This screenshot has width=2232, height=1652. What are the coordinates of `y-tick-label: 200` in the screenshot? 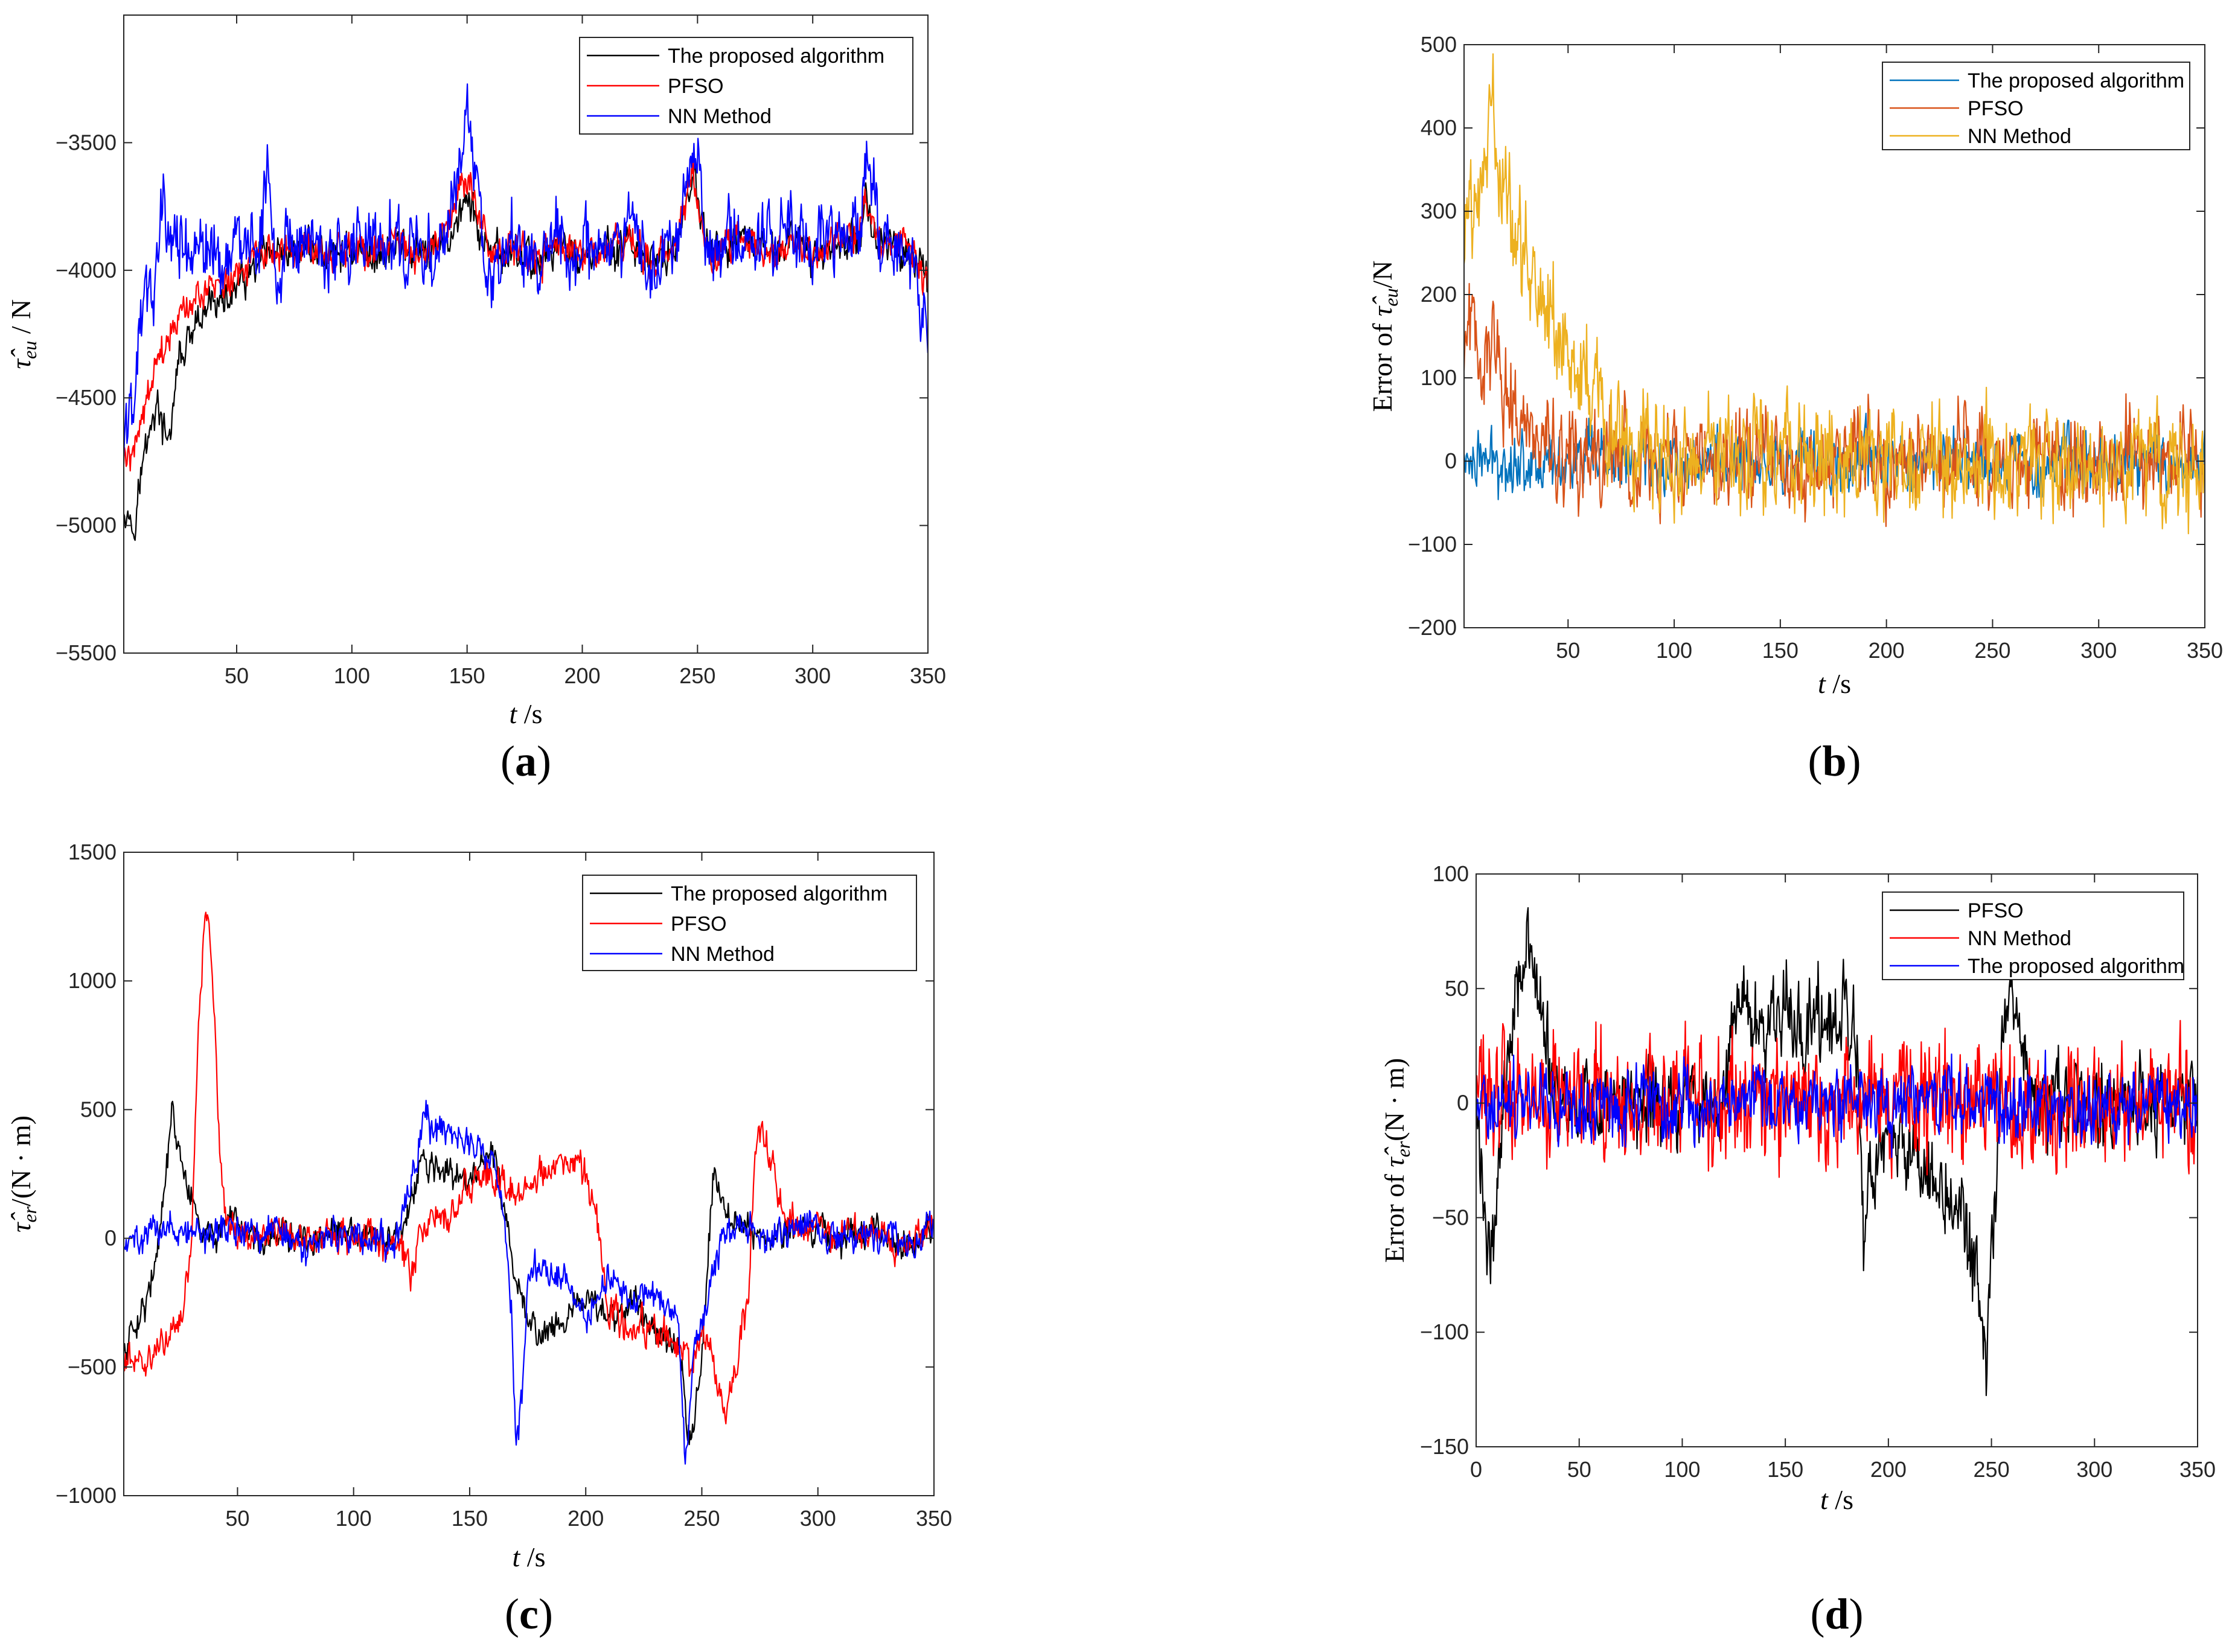 It's located at (1439, 294).